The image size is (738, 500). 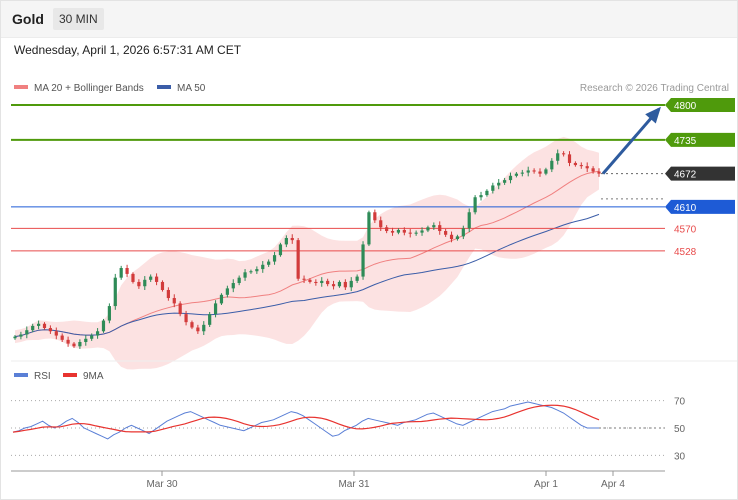 I want to click on level-label-4: 4570, so click(x=685, y=229).